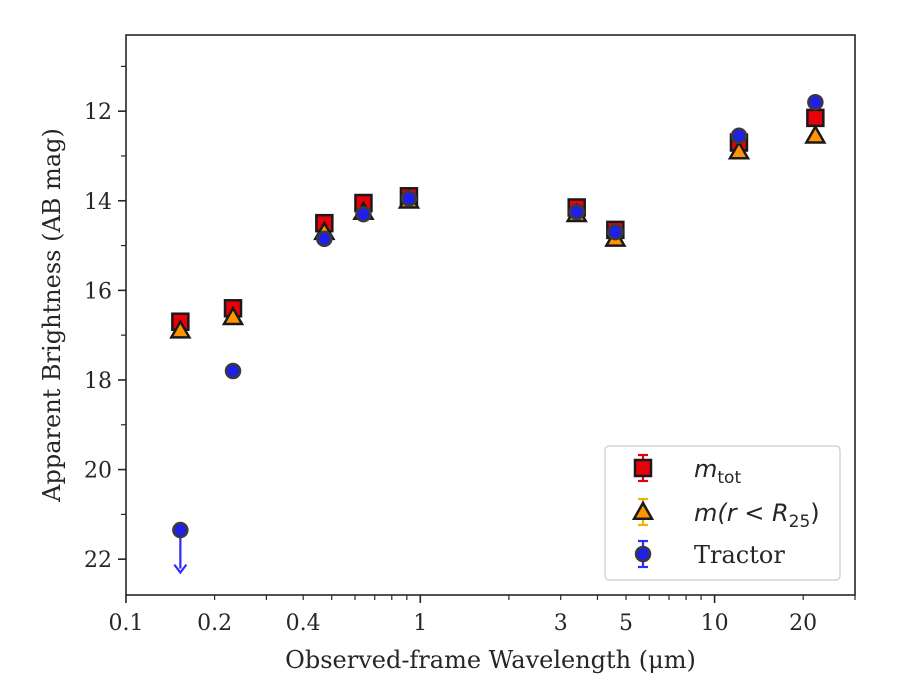 The width and height of the screenshot is (900, 700). Describe the element at coordinates (420, 623) in the screenshot. I see `x-tick-label: 1` at that location.